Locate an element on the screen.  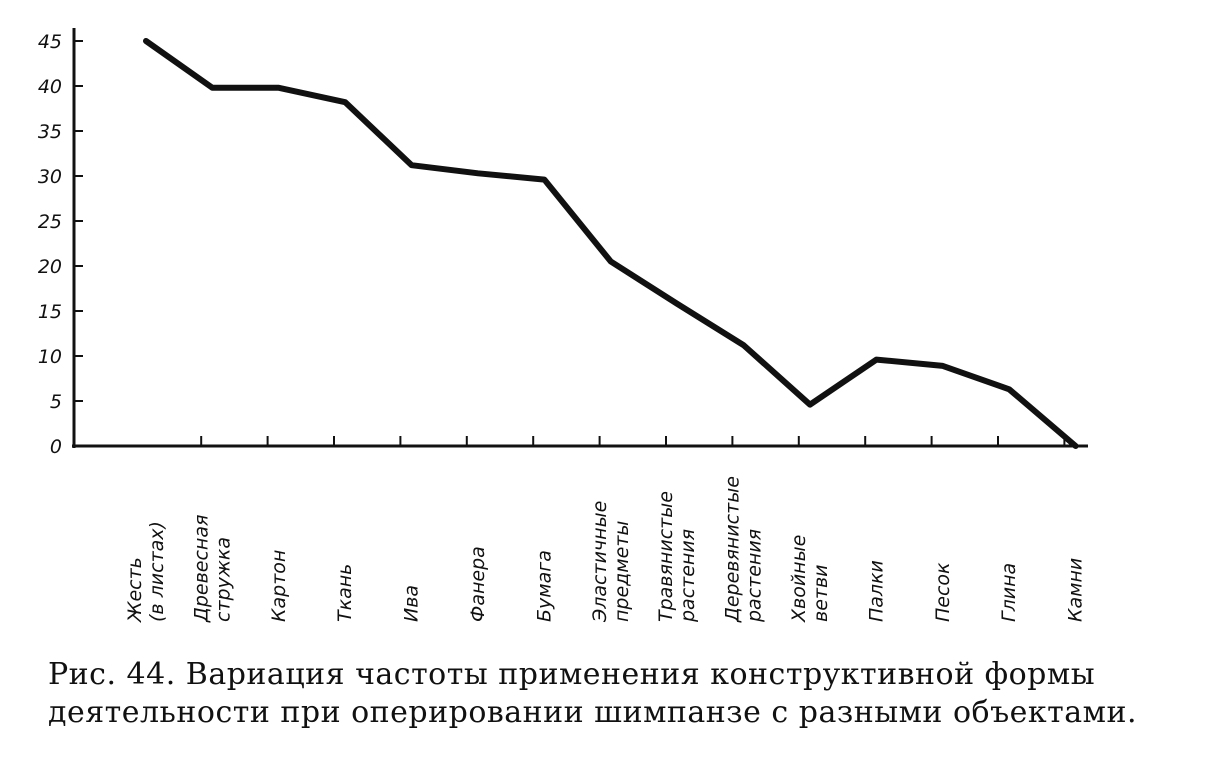
category-label: Песок is located at coordinates (943, 592).